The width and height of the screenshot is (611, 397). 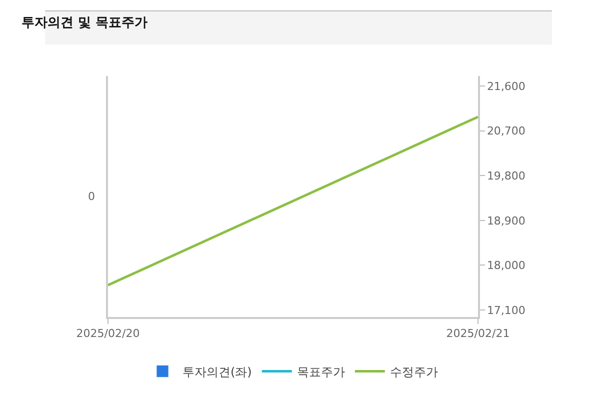 What do you see at coordinates (478, 333) in the screenshot?
I see `x-tick-label: 2025/02/21` at bounding box center [478, 333].